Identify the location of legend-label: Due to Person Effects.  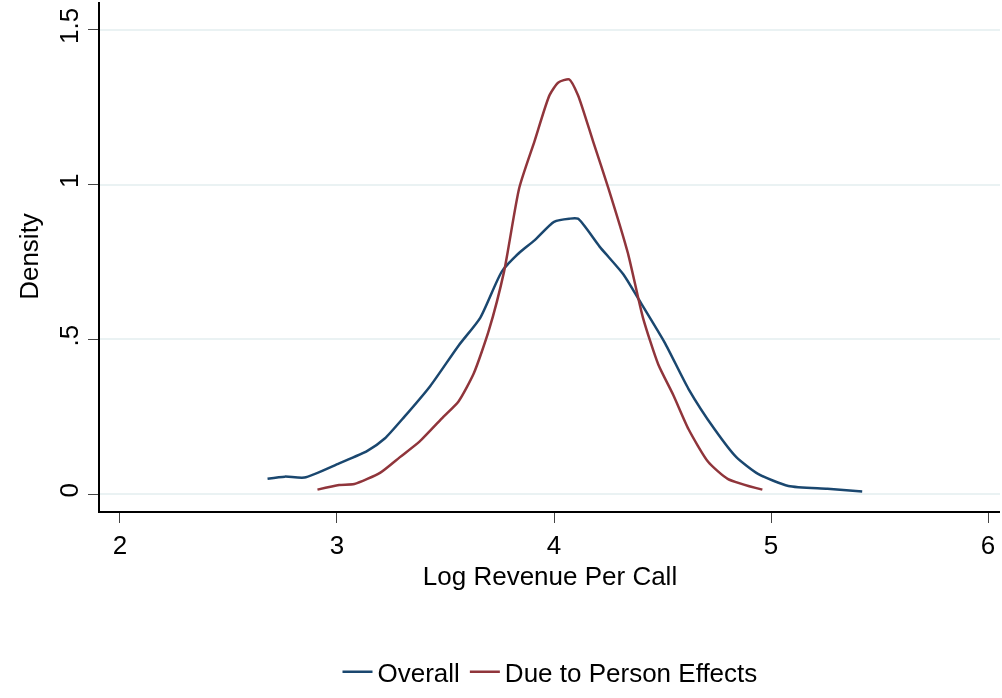
(631, 672).